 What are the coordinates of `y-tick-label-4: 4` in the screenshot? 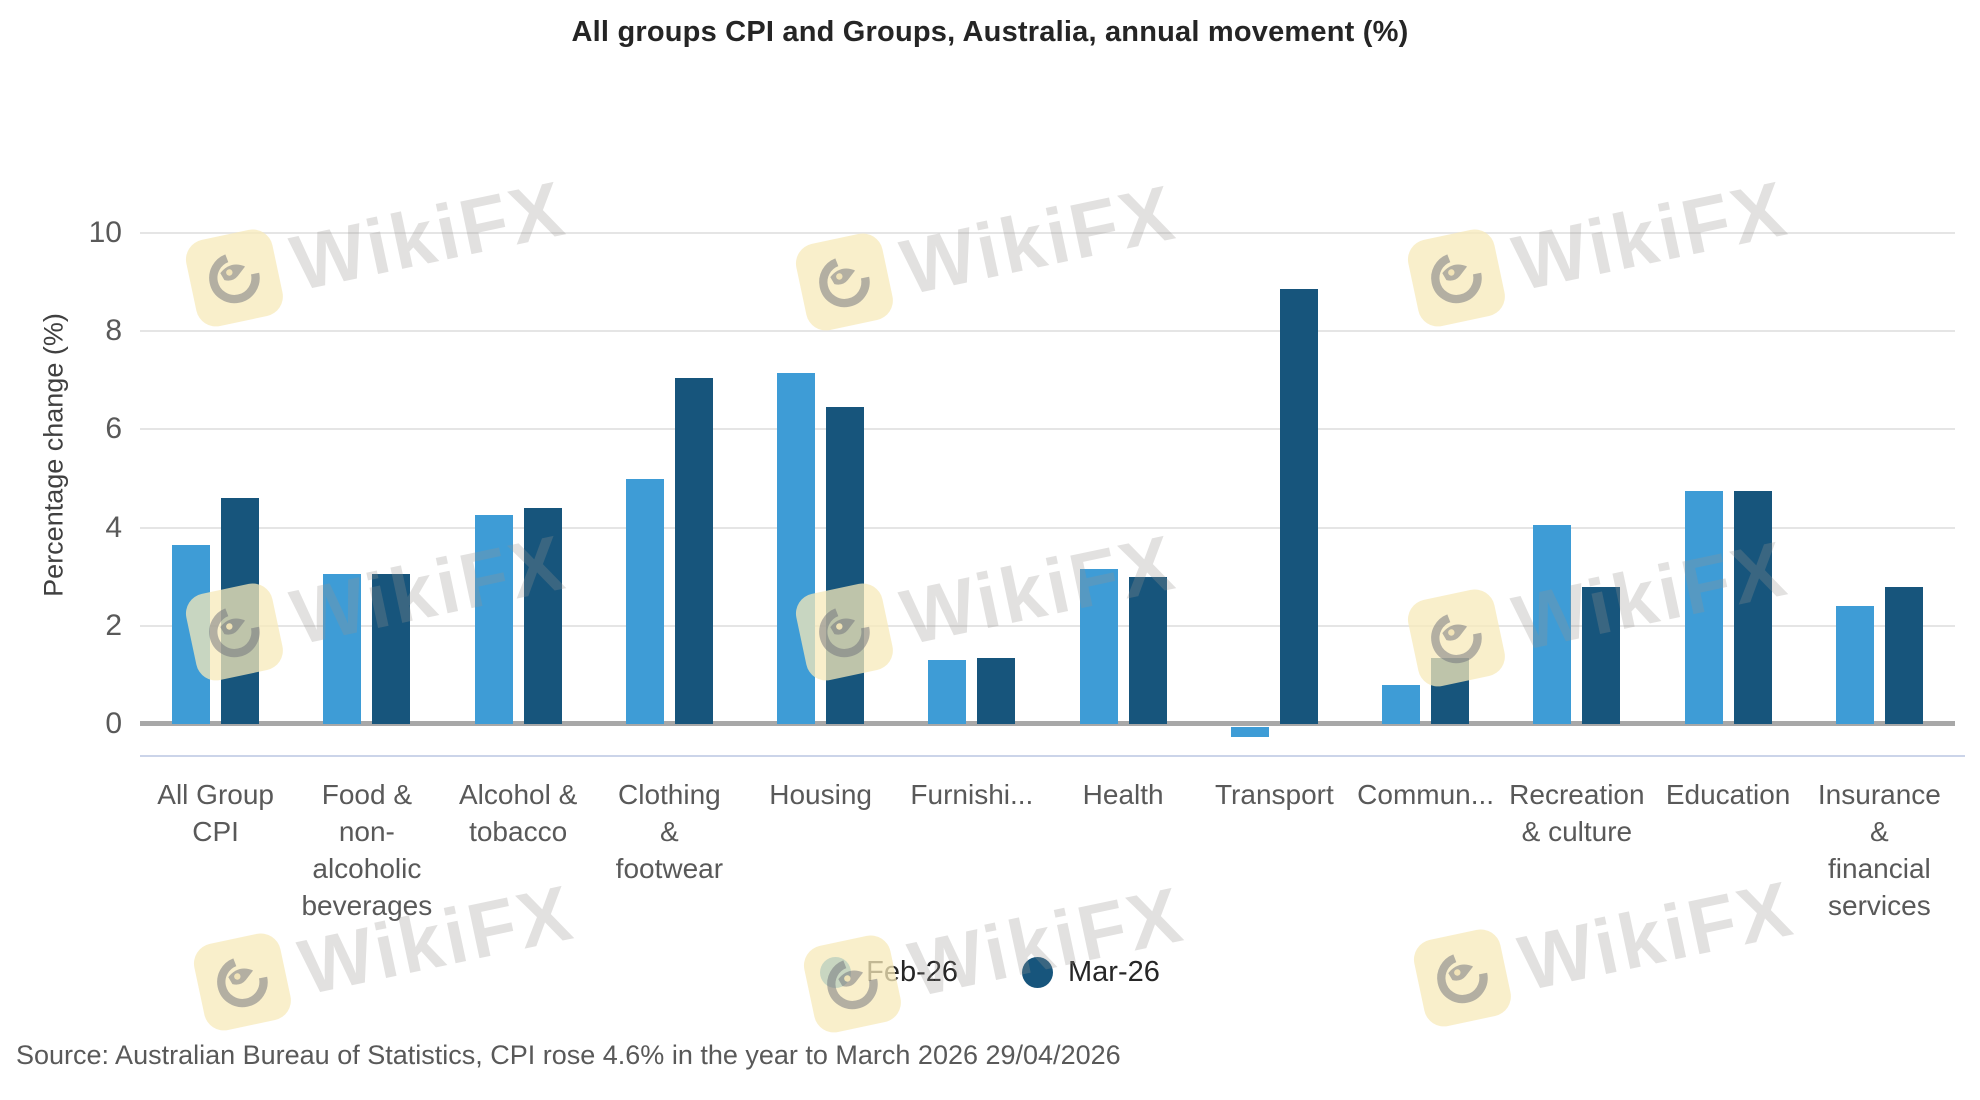 It's located at (113, 527).